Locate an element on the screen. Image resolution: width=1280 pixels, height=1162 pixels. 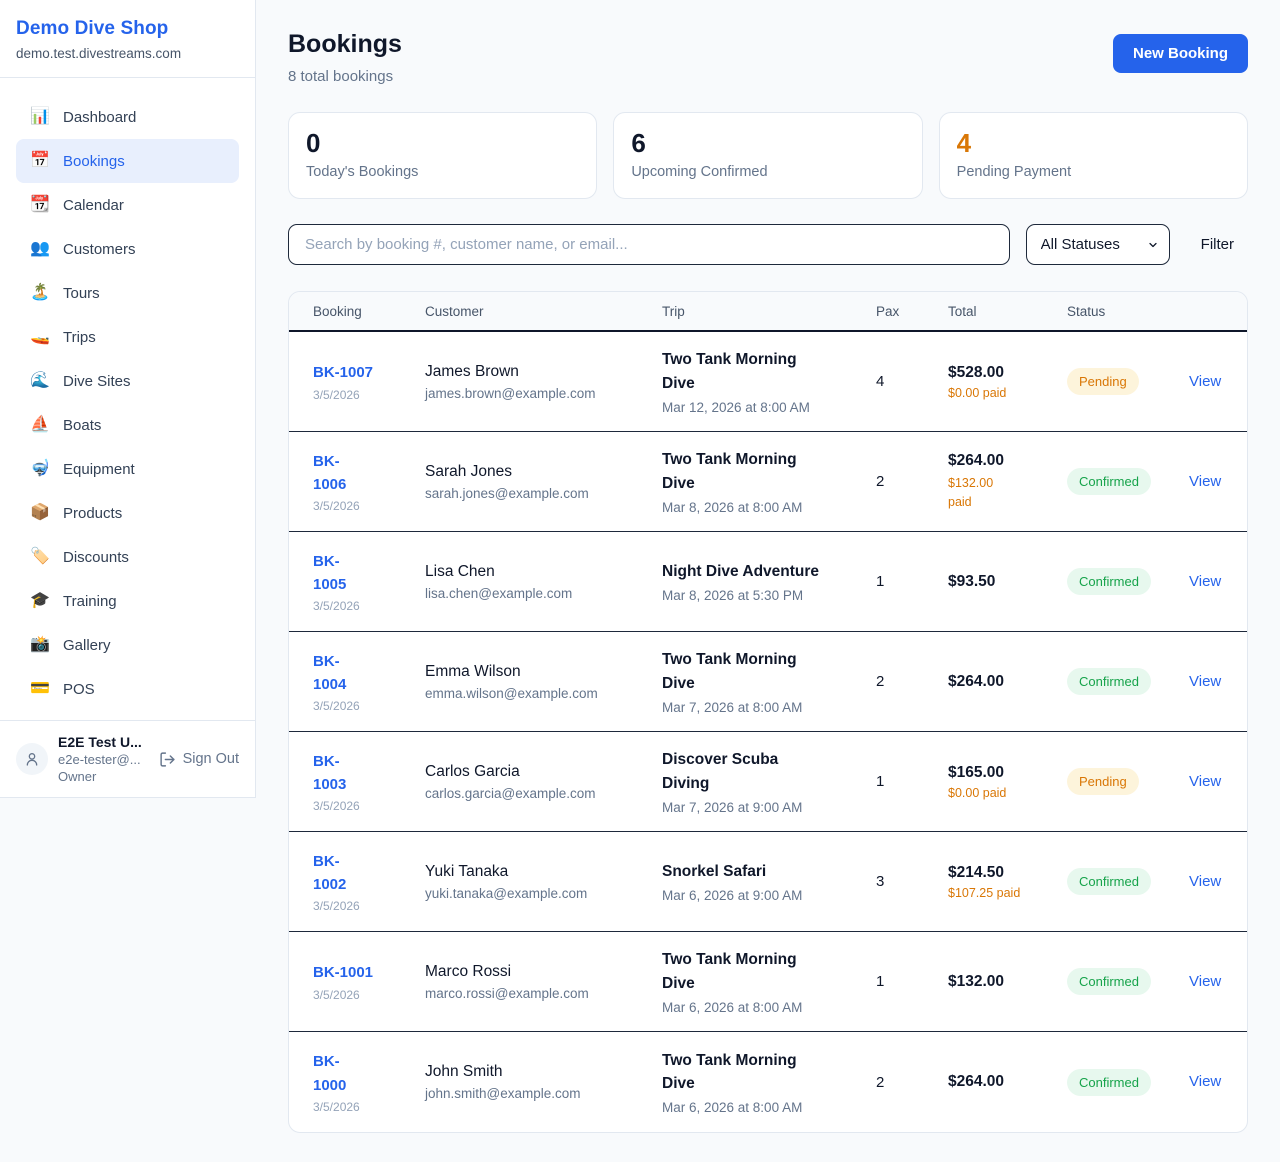
sidebar-item-label: Calendar is located at coordinates (93, 205).